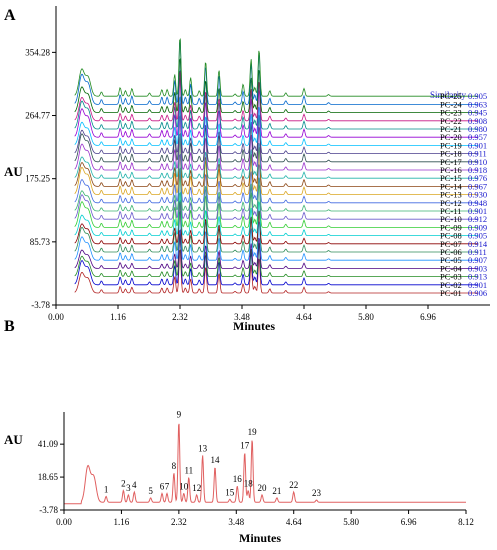 The image size is (497, 550). I want to click on peak-label-23: 23, so click(317, 493).